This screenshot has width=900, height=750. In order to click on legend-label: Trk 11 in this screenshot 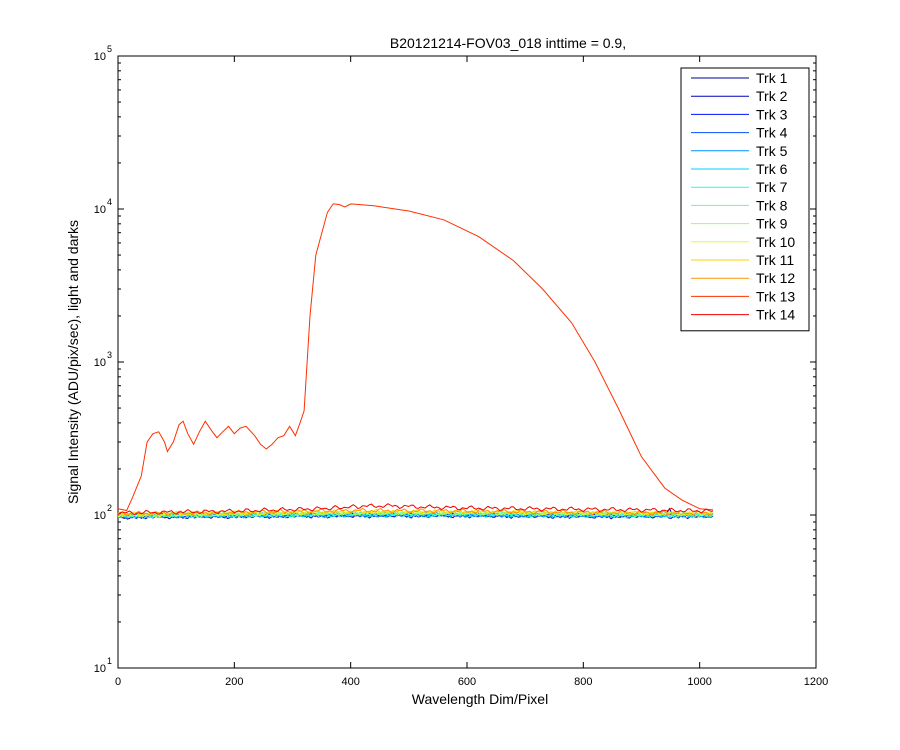, I will do `click(775, 260)`.